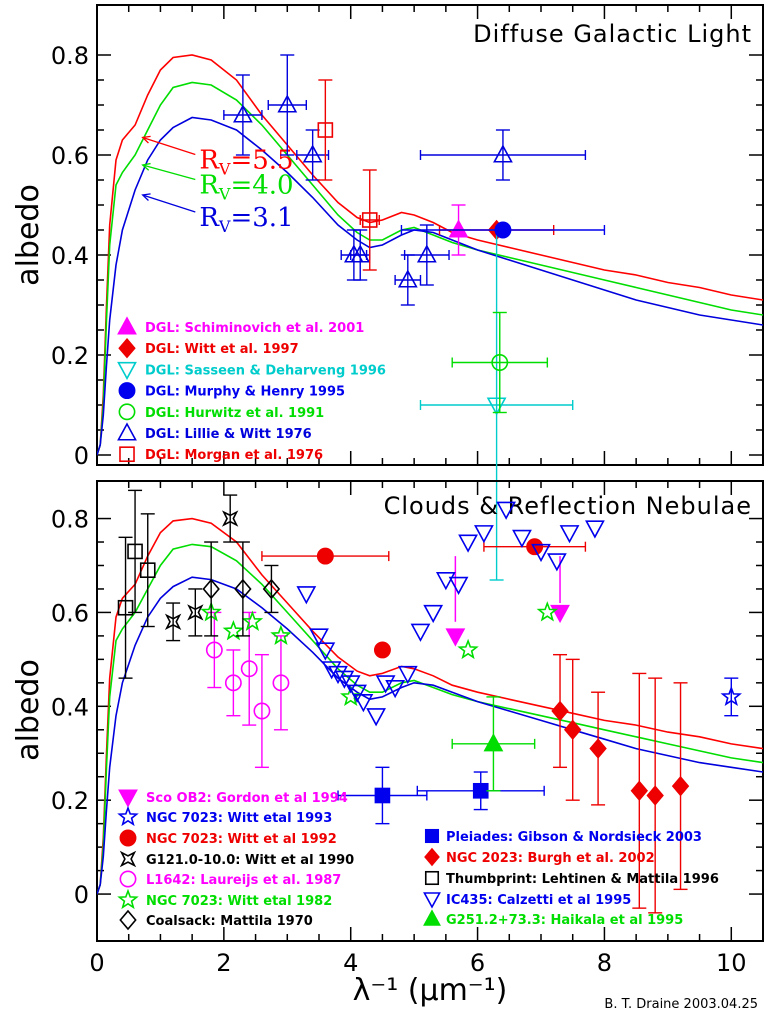 Image resolution: width=764 pixels, height=1014 pixels. Describe the element at coordinates (430, 990) in the screenshot. I see `x-axis-label: λ⁻¹ (μm⁻¹)` at that location.